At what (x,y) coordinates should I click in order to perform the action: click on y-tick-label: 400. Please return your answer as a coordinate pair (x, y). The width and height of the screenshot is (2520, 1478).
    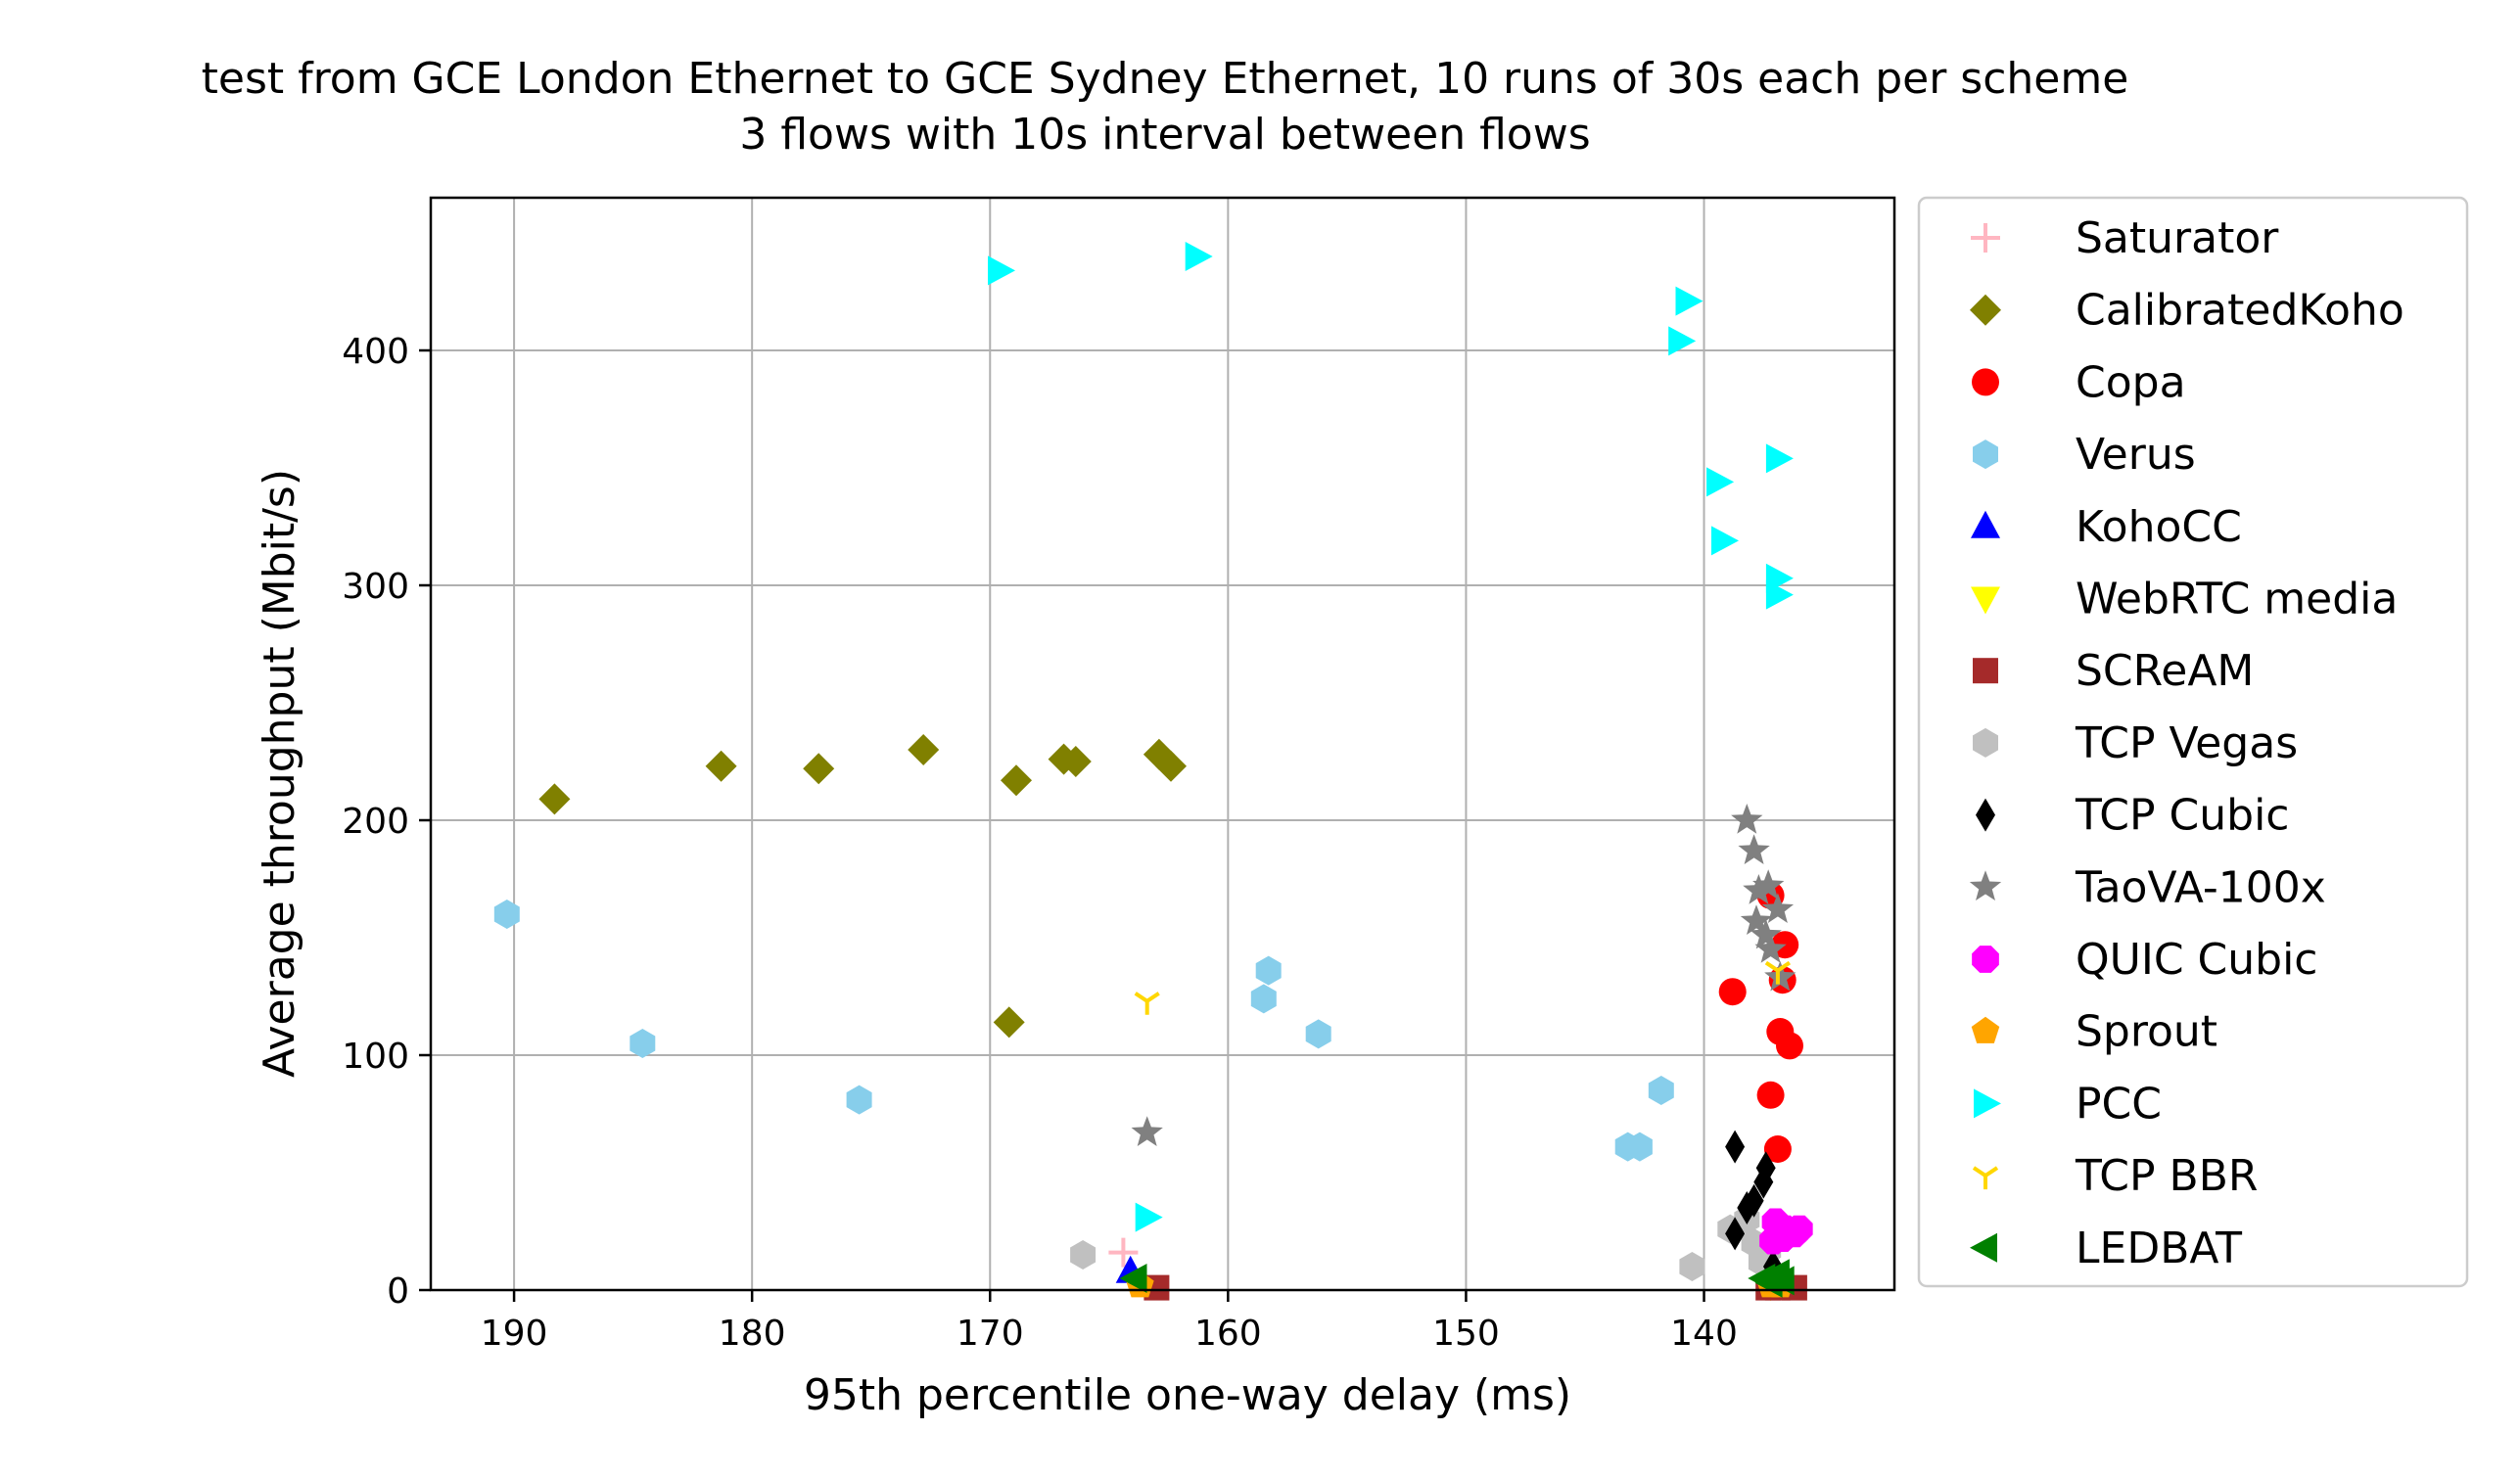
    Looking at the image, I should click on (375, 352).